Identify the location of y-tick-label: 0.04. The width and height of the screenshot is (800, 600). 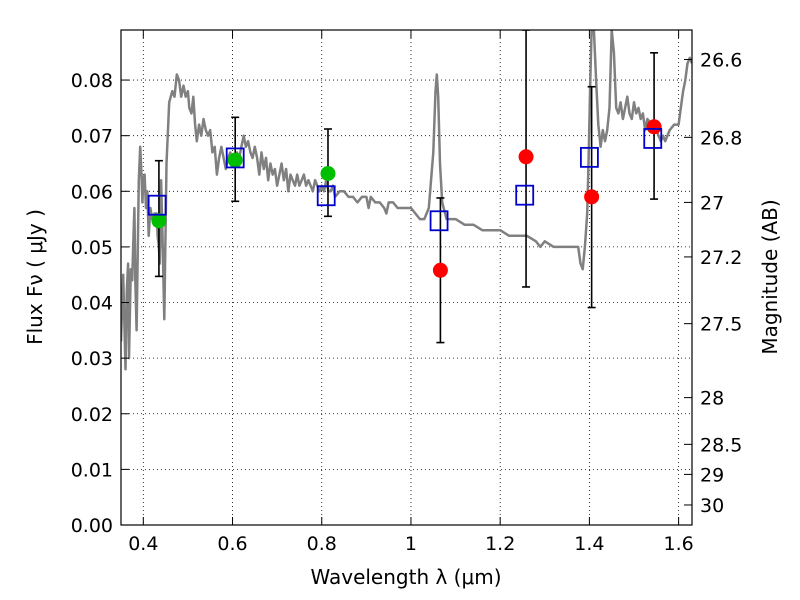
(92, 304).